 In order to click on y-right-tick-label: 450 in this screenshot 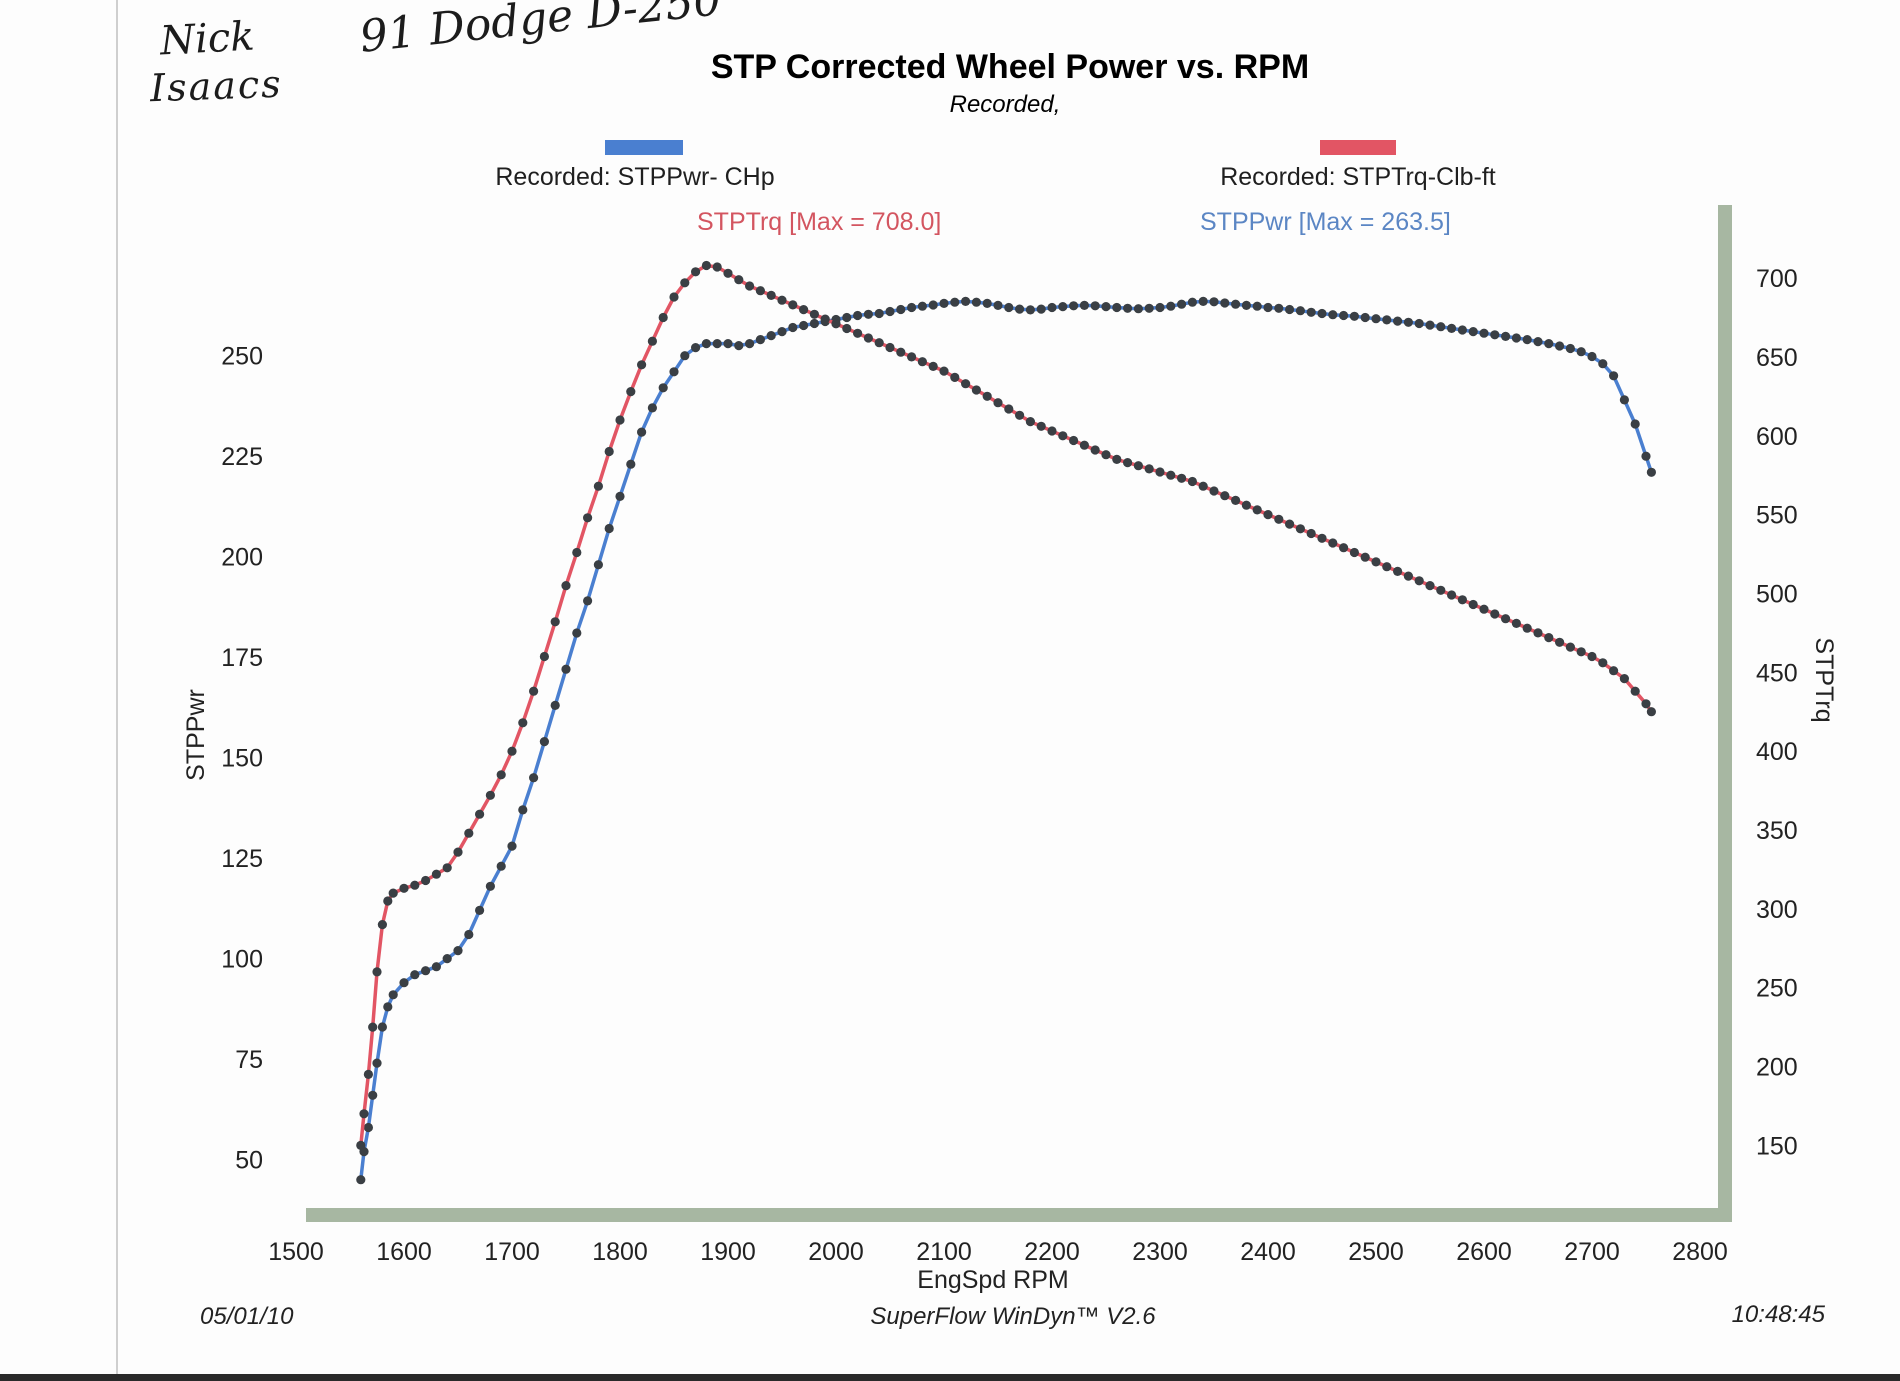, I will do `click(1777, 673)`.